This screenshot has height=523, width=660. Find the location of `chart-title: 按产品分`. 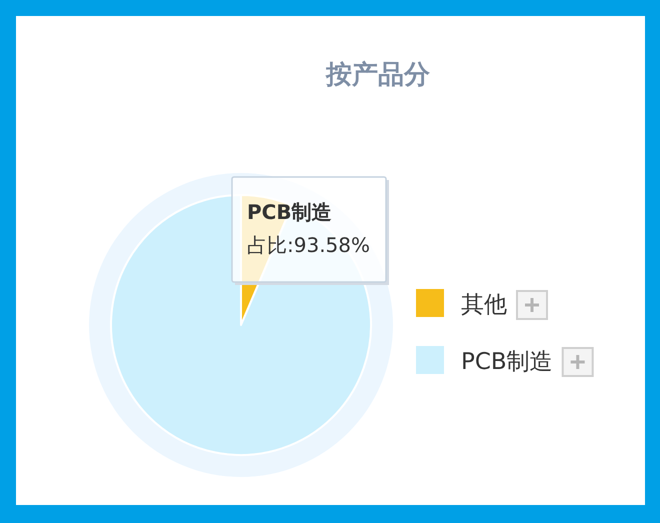

chart-title: 按产品分 is located at coordinates (378, 75).